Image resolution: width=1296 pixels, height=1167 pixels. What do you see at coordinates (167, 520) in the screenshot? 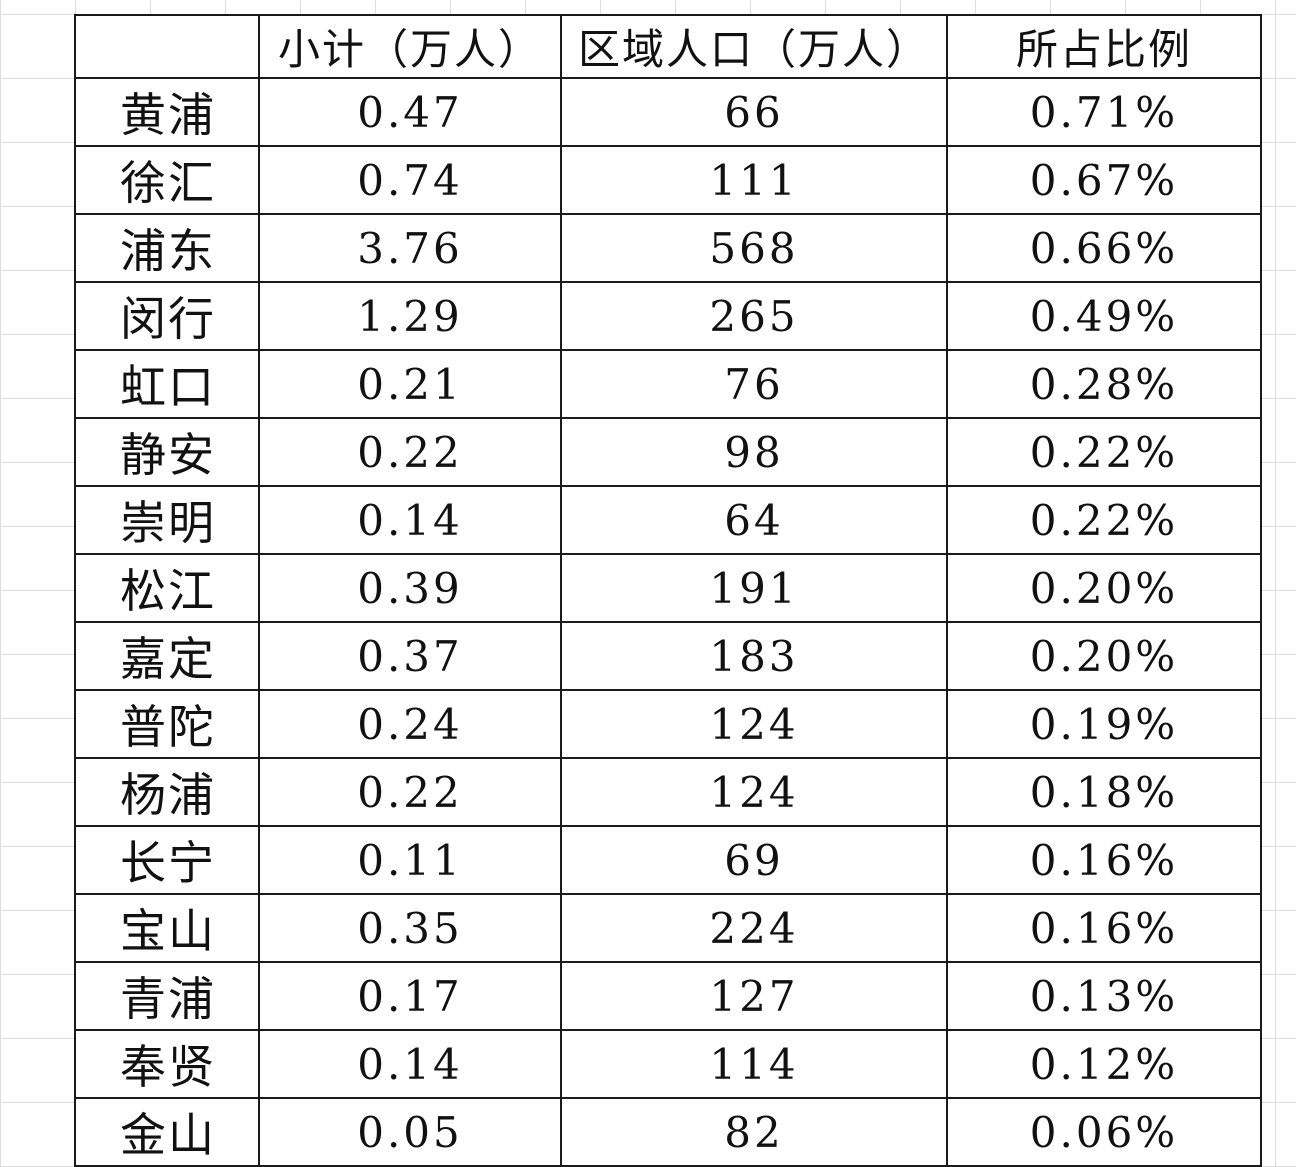
I see `district-cell: 崇明` at bounding box center [167, 520].